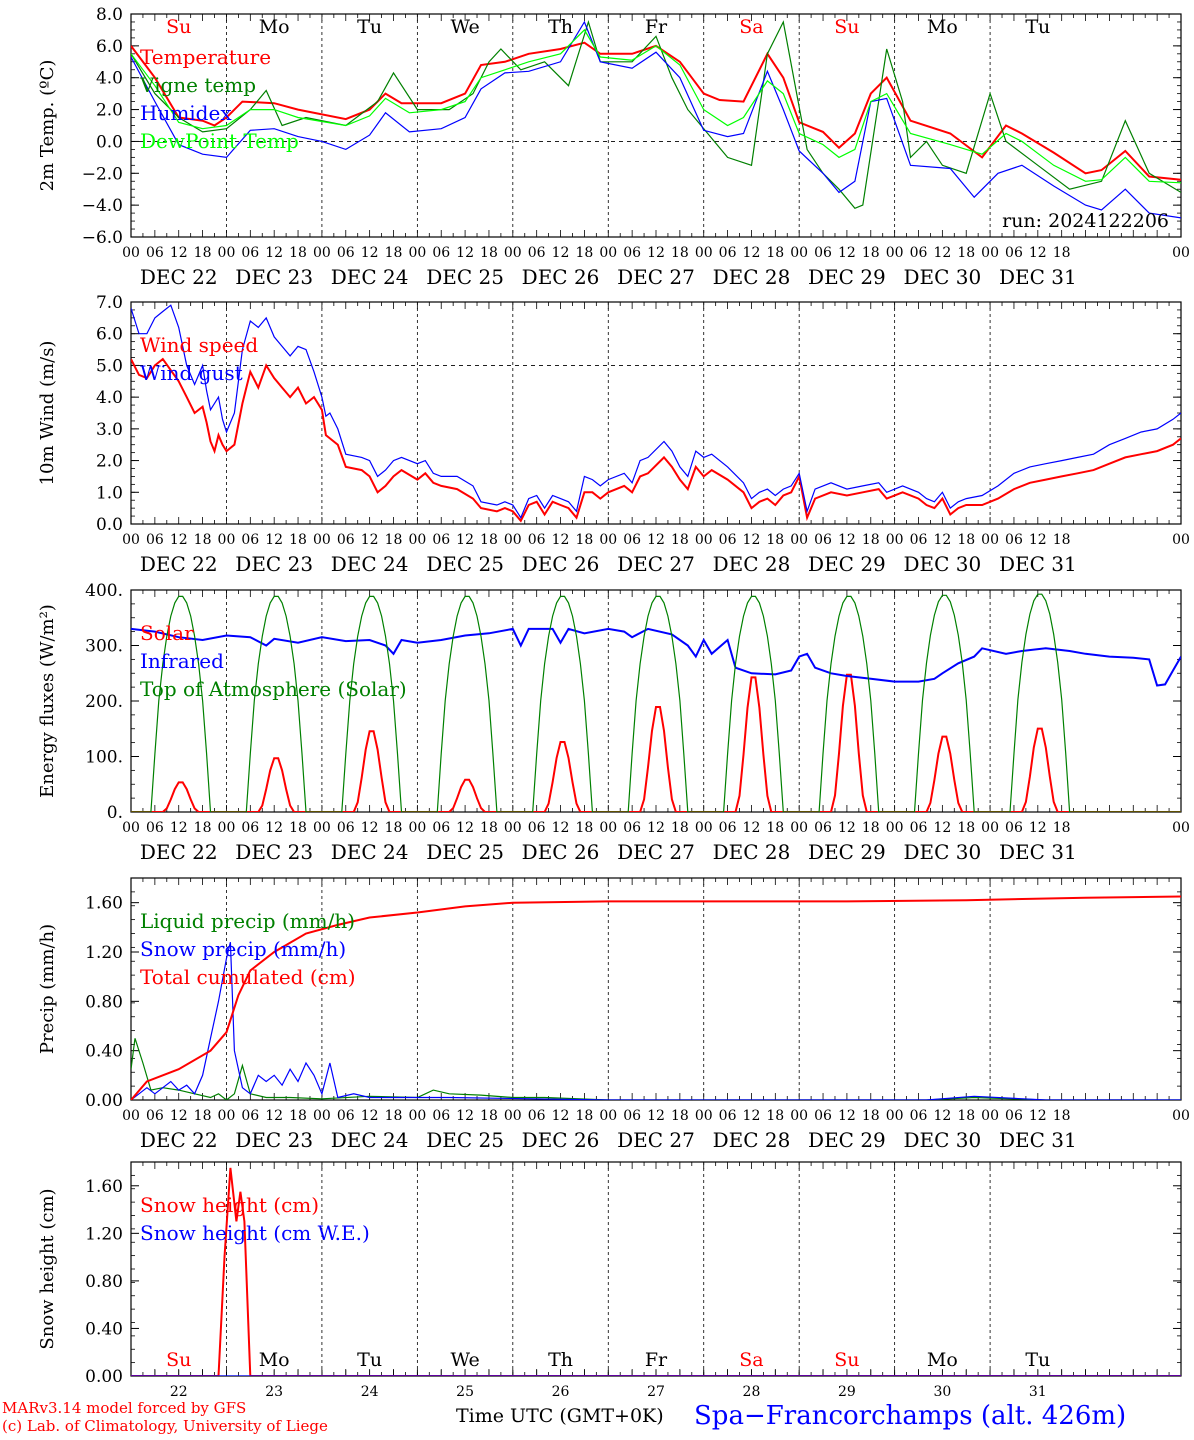  I want to click on day-number-label: 25, so click(465, 1392).